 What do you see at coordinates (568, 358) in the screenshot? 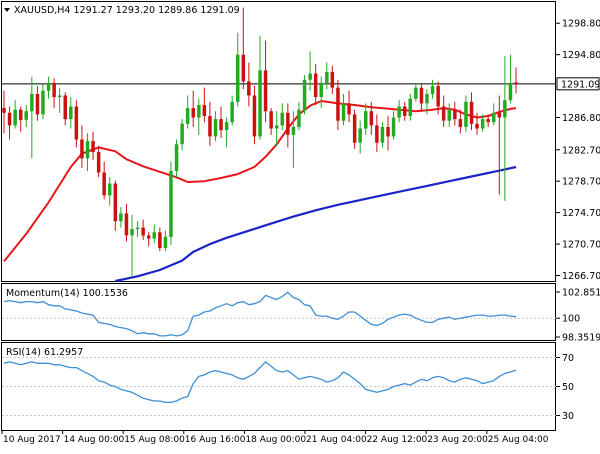
I see `rsi-tick-label: 70` at bounding box center [568, 358].